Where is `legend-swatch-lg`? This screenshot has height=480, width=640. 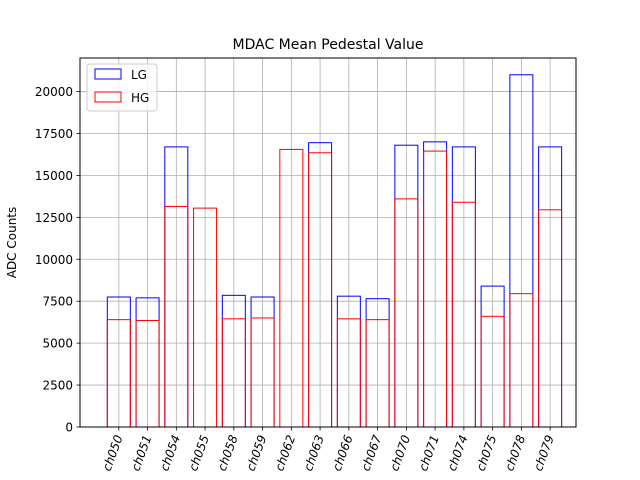 legend-swatch-lg is located at coordinates (108, 74).